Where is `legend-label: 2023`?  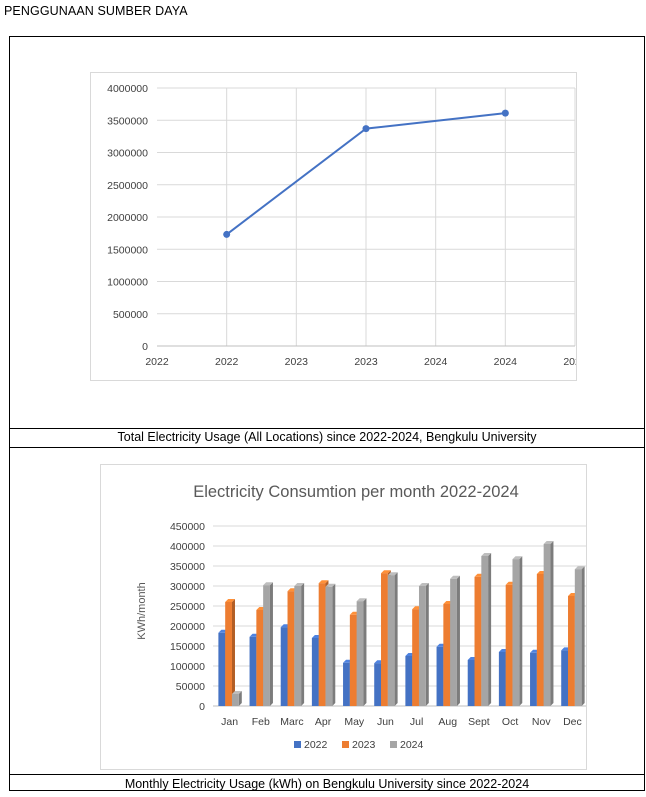
legend-label: 2023 is located at coordinates (364, 745).